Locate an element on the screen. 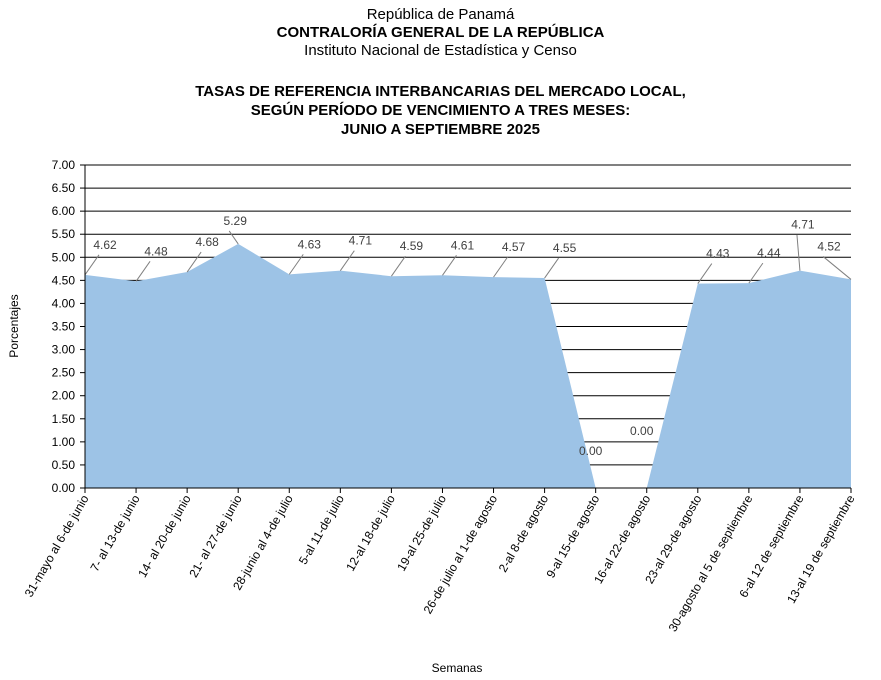 The image size is (881, 680). header-institution: CONTRALORÍA GENERAL DE LA REPÚBLICA is located at coordinates (440, 32).